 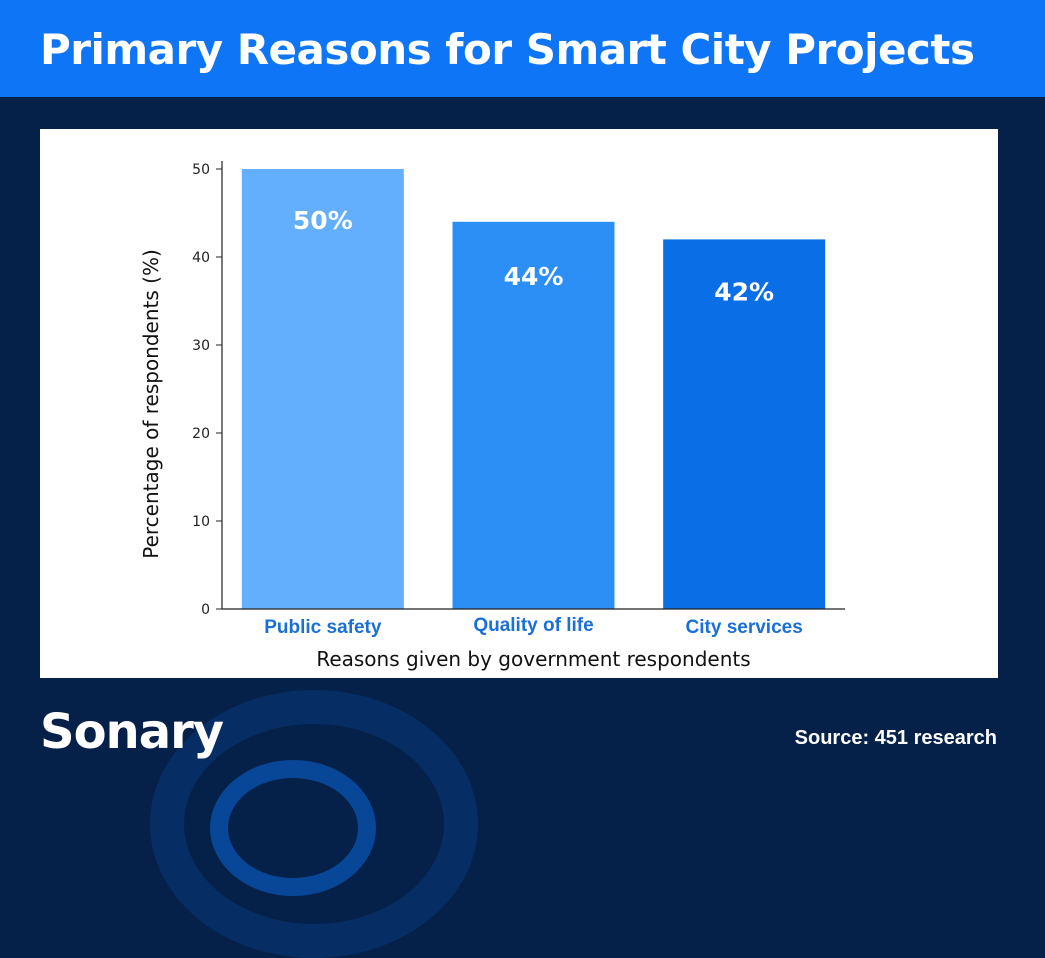 I want to click on y-tick-label: 50, so click(x=201, y=170).